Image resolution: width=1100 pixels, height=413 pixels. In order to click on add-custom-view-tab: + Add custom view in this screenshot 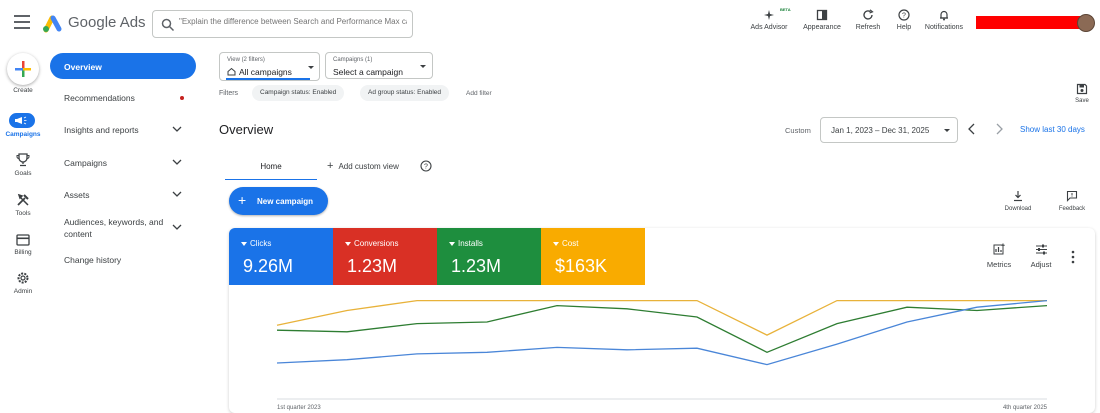, I will do `click(363, 166)`.